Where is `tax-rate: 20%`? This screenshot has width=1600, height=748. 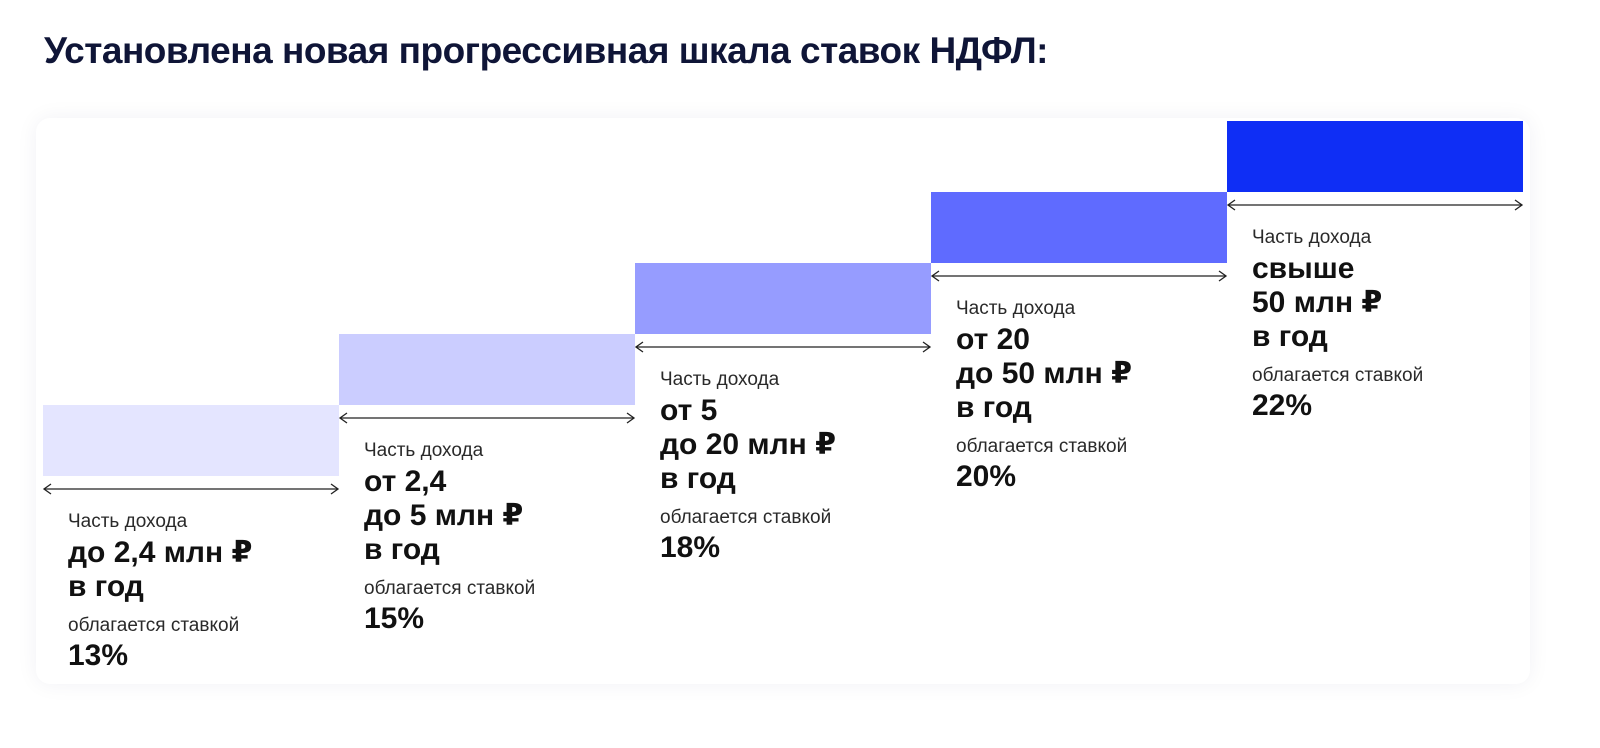
tax-rate: 20% is located at coordinates (986, 476).